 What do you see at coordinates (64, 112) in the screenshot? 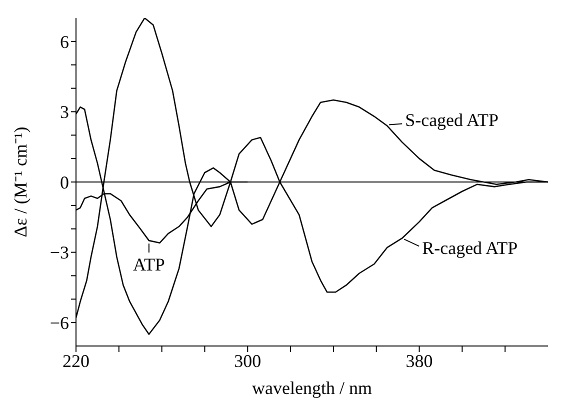
I see `y-tick-label: 3` at bounding box center [64, 112].